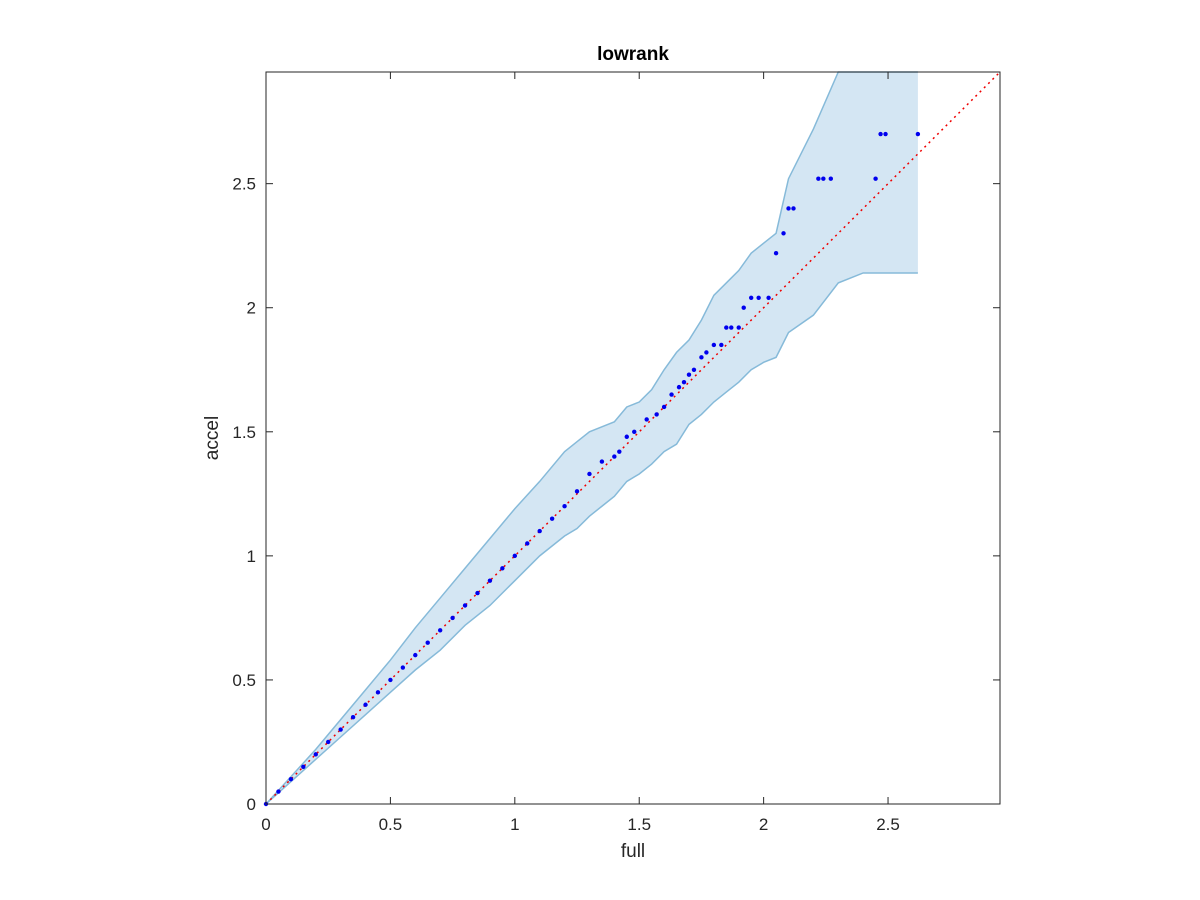 This screenshot has width=1200, height=900. I want to click on y-tick-label: 1, so click(251, 556).